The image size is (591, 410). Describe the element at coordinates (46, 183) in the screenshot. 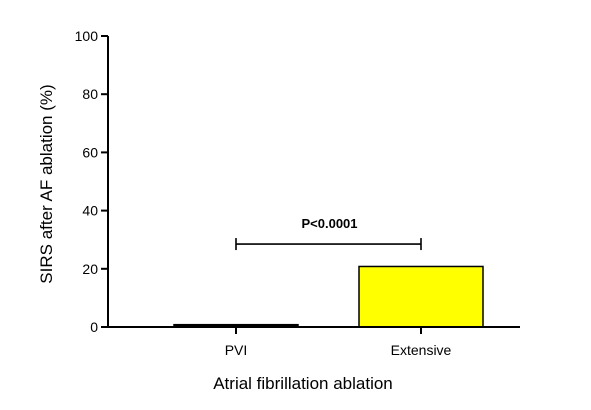

I see `y-axis-title: SIRS after AF ablation (%)` at that location.